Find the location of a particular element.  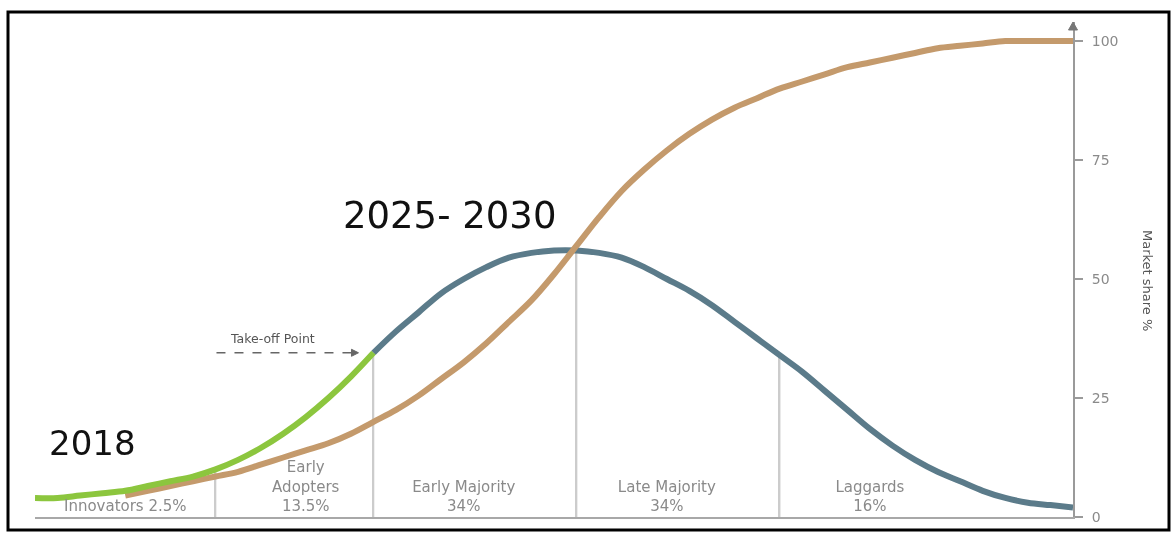

y-axis-title: Market share % is located at coordinates (1147, 281).